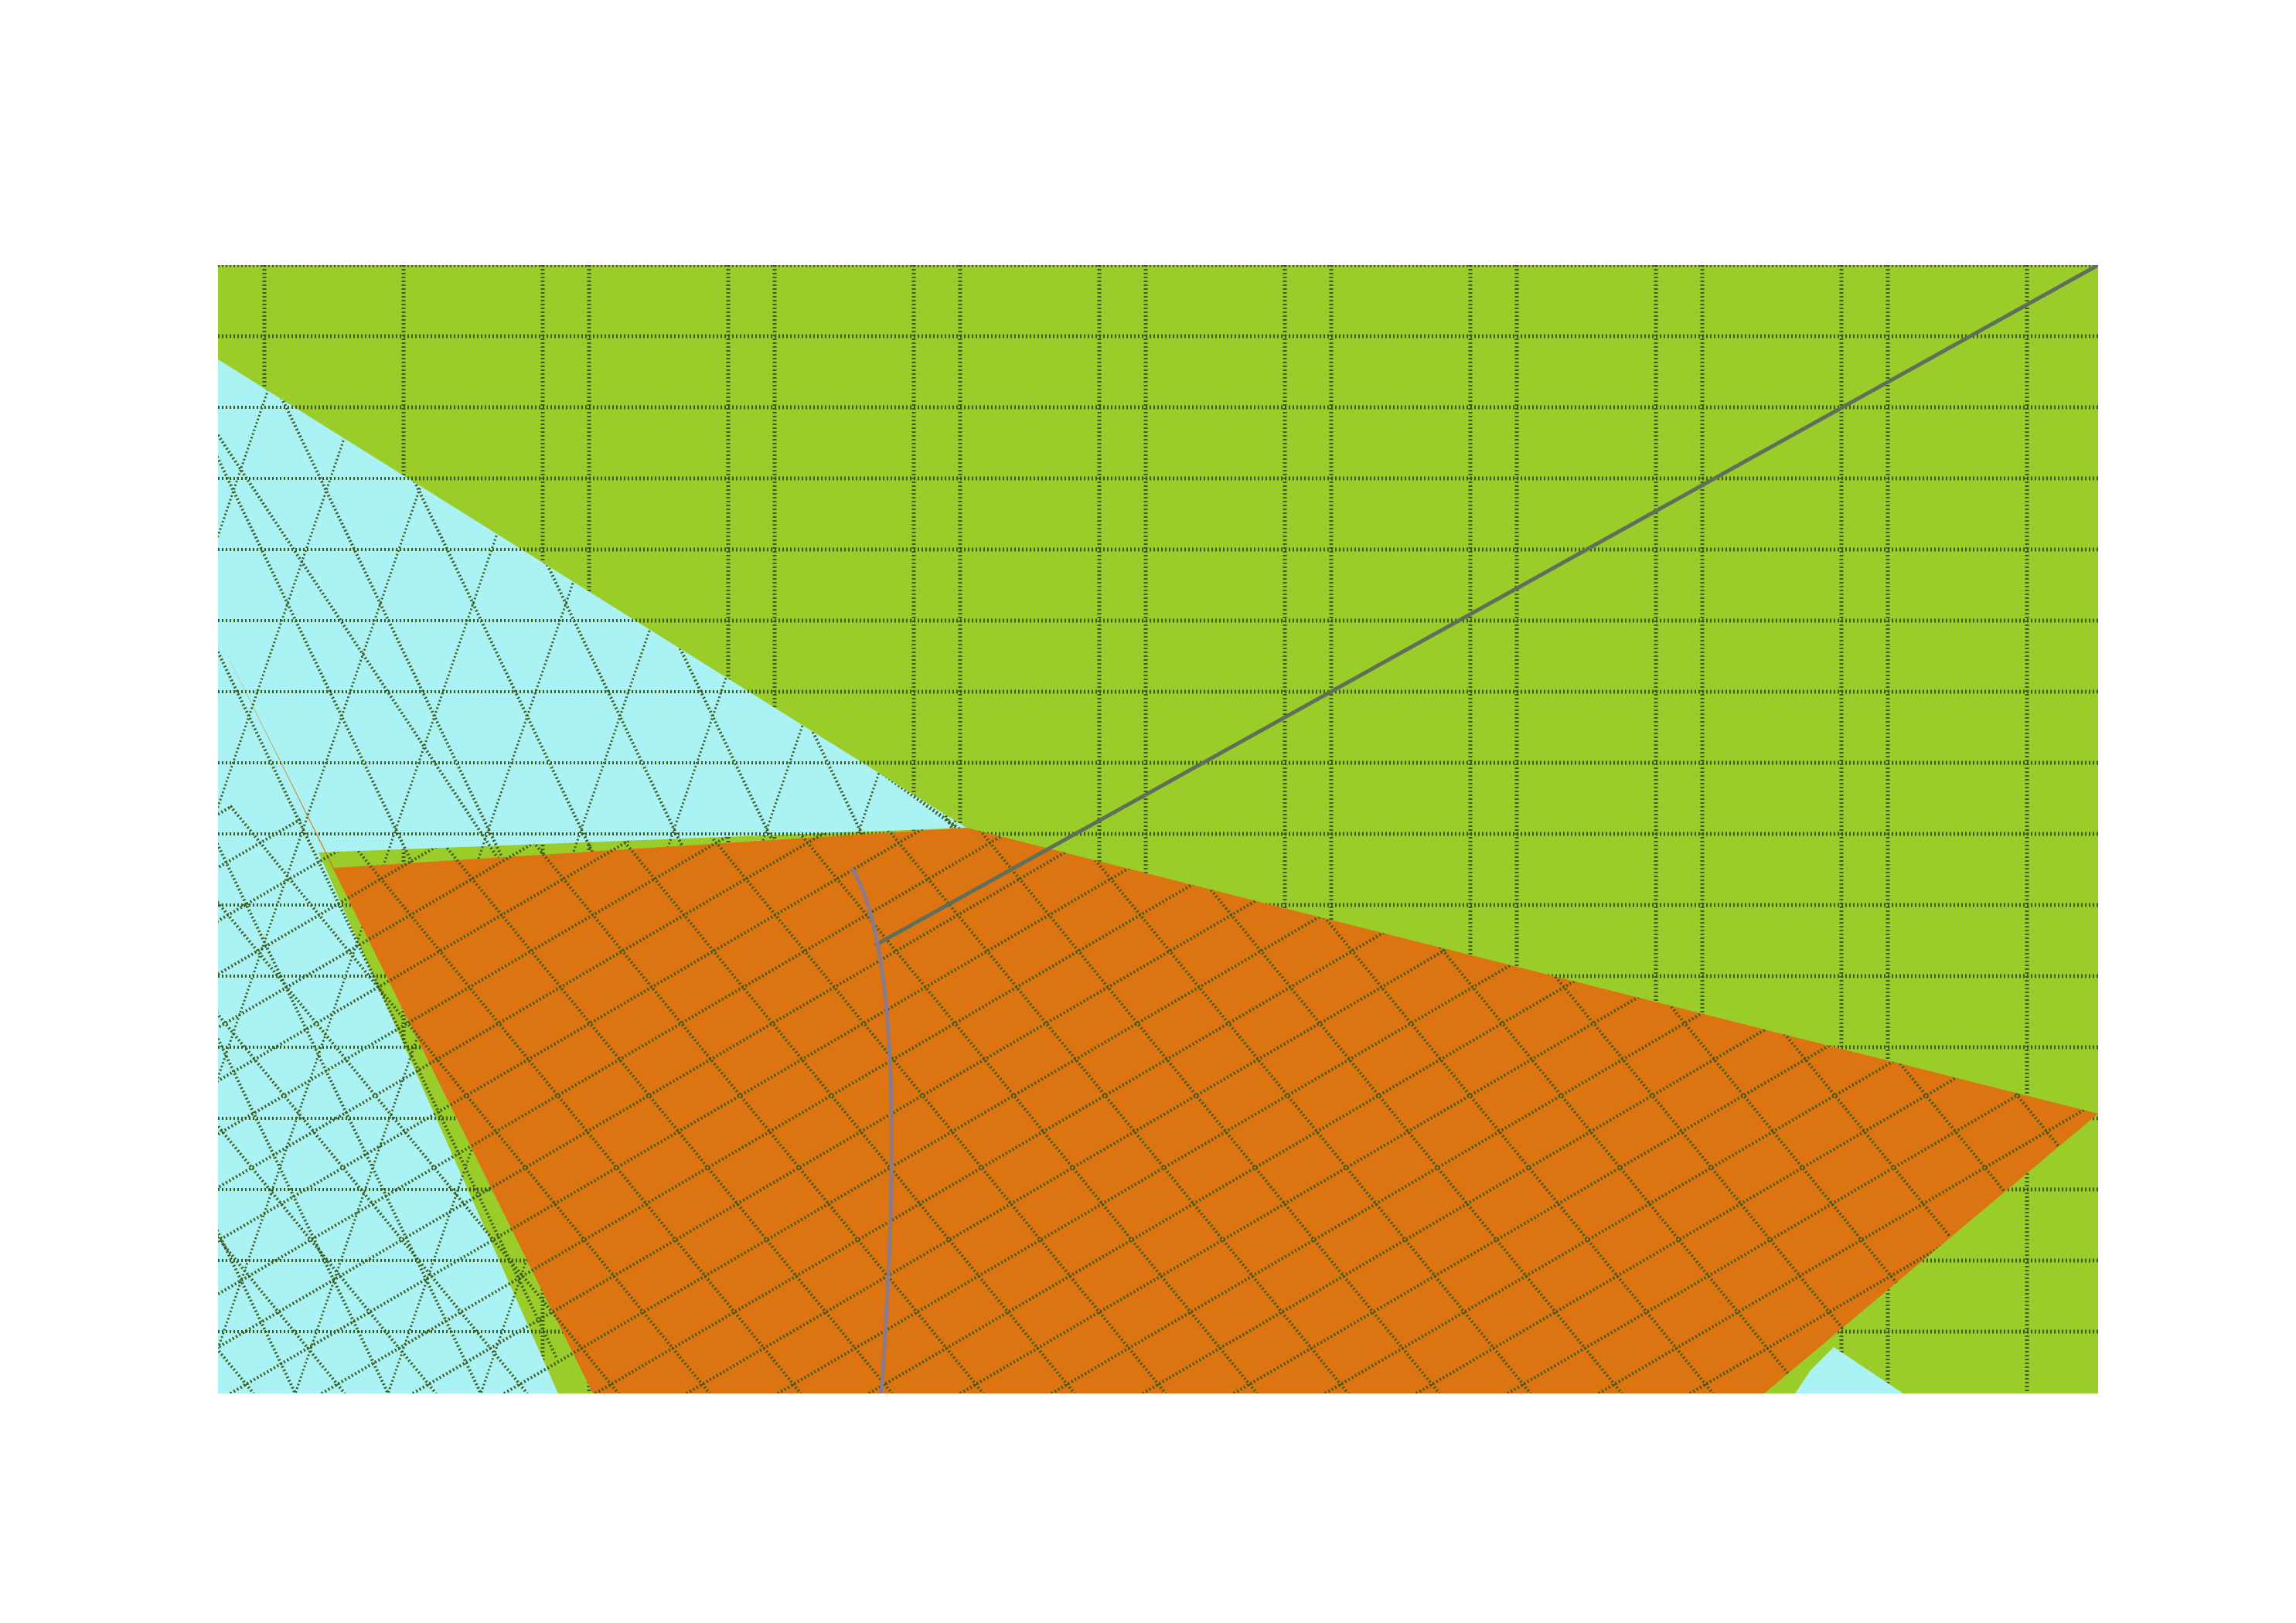 Image resolution: width=2296 pixels, height=1623 pixels. Describe the element at coordinates (1849, 1370) in the screenshot. I see `light-blue-corner` at that location.